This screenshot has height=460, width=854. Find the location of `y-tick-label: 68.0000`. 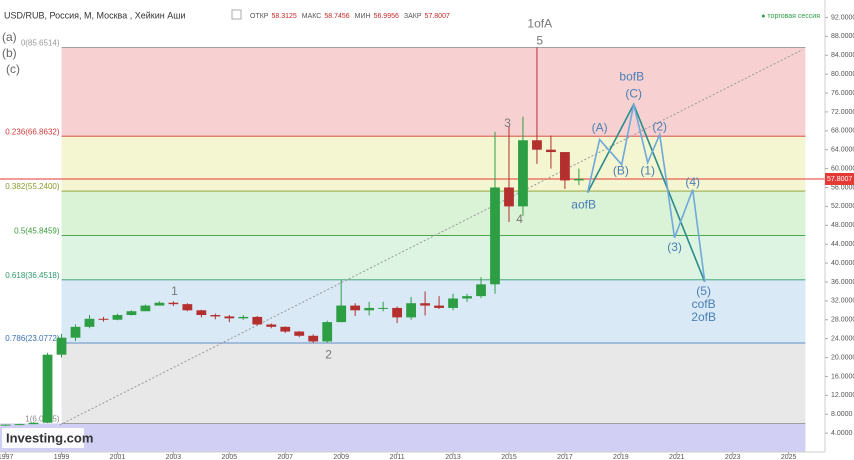

y-tick-label: 68.0000 is located at coordinates (842, 131).